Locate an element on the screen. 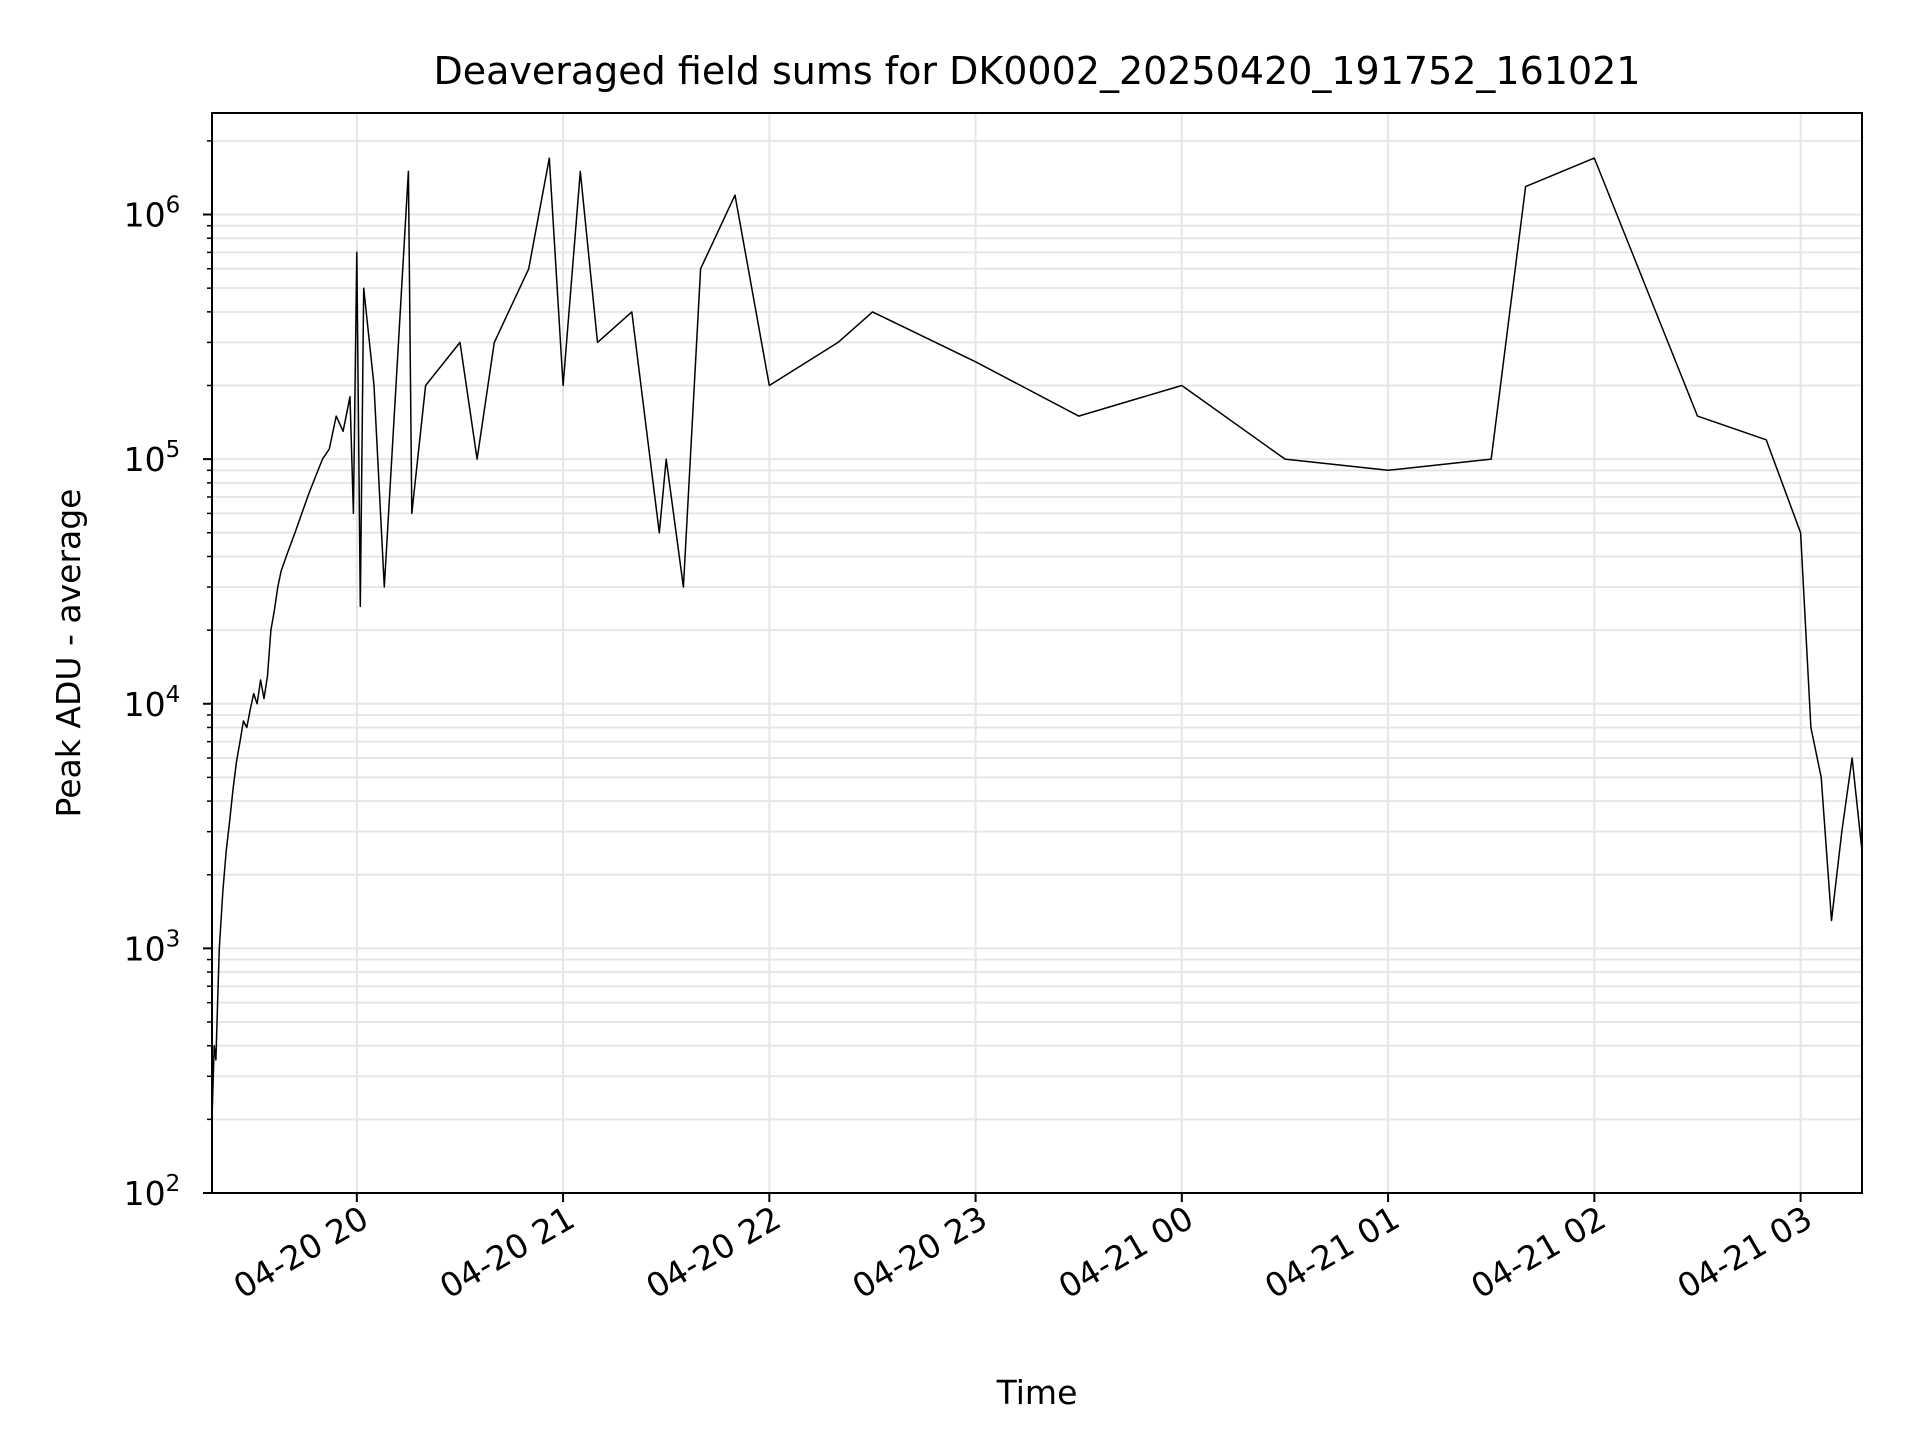 This screenshot has height=1440, width=1920. x-axis-label: Time is located at coordinates (1037, 1392).